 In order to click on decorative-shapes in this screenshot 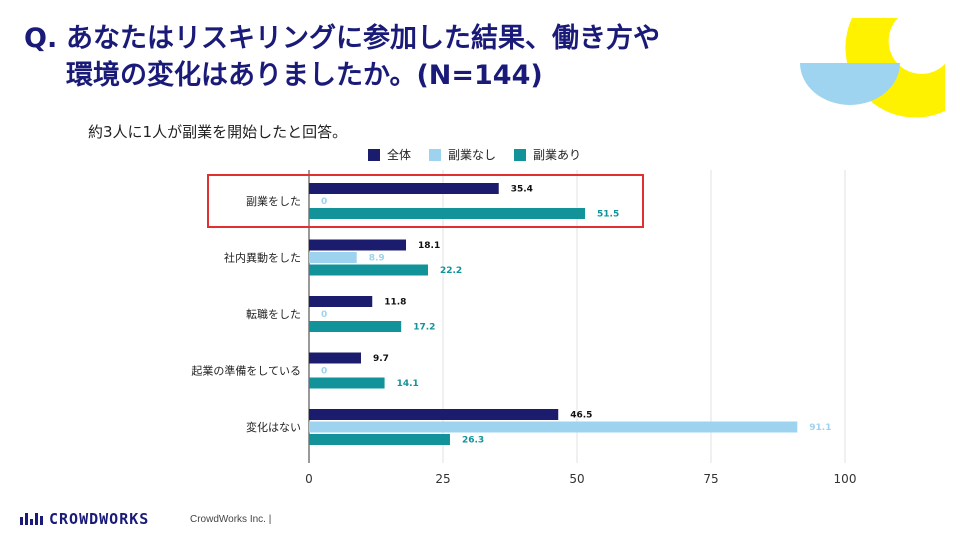, I will do `click(872, 68)`.